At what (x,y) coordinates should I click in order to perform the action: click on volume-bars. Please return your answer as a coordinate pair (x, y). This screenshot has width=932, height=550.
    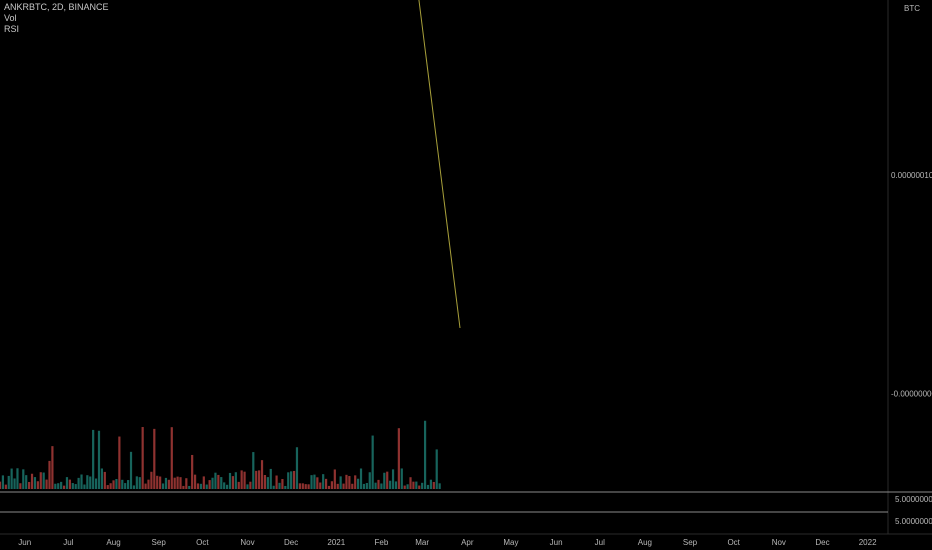
    Looking at the image, I should click on (220, 454).